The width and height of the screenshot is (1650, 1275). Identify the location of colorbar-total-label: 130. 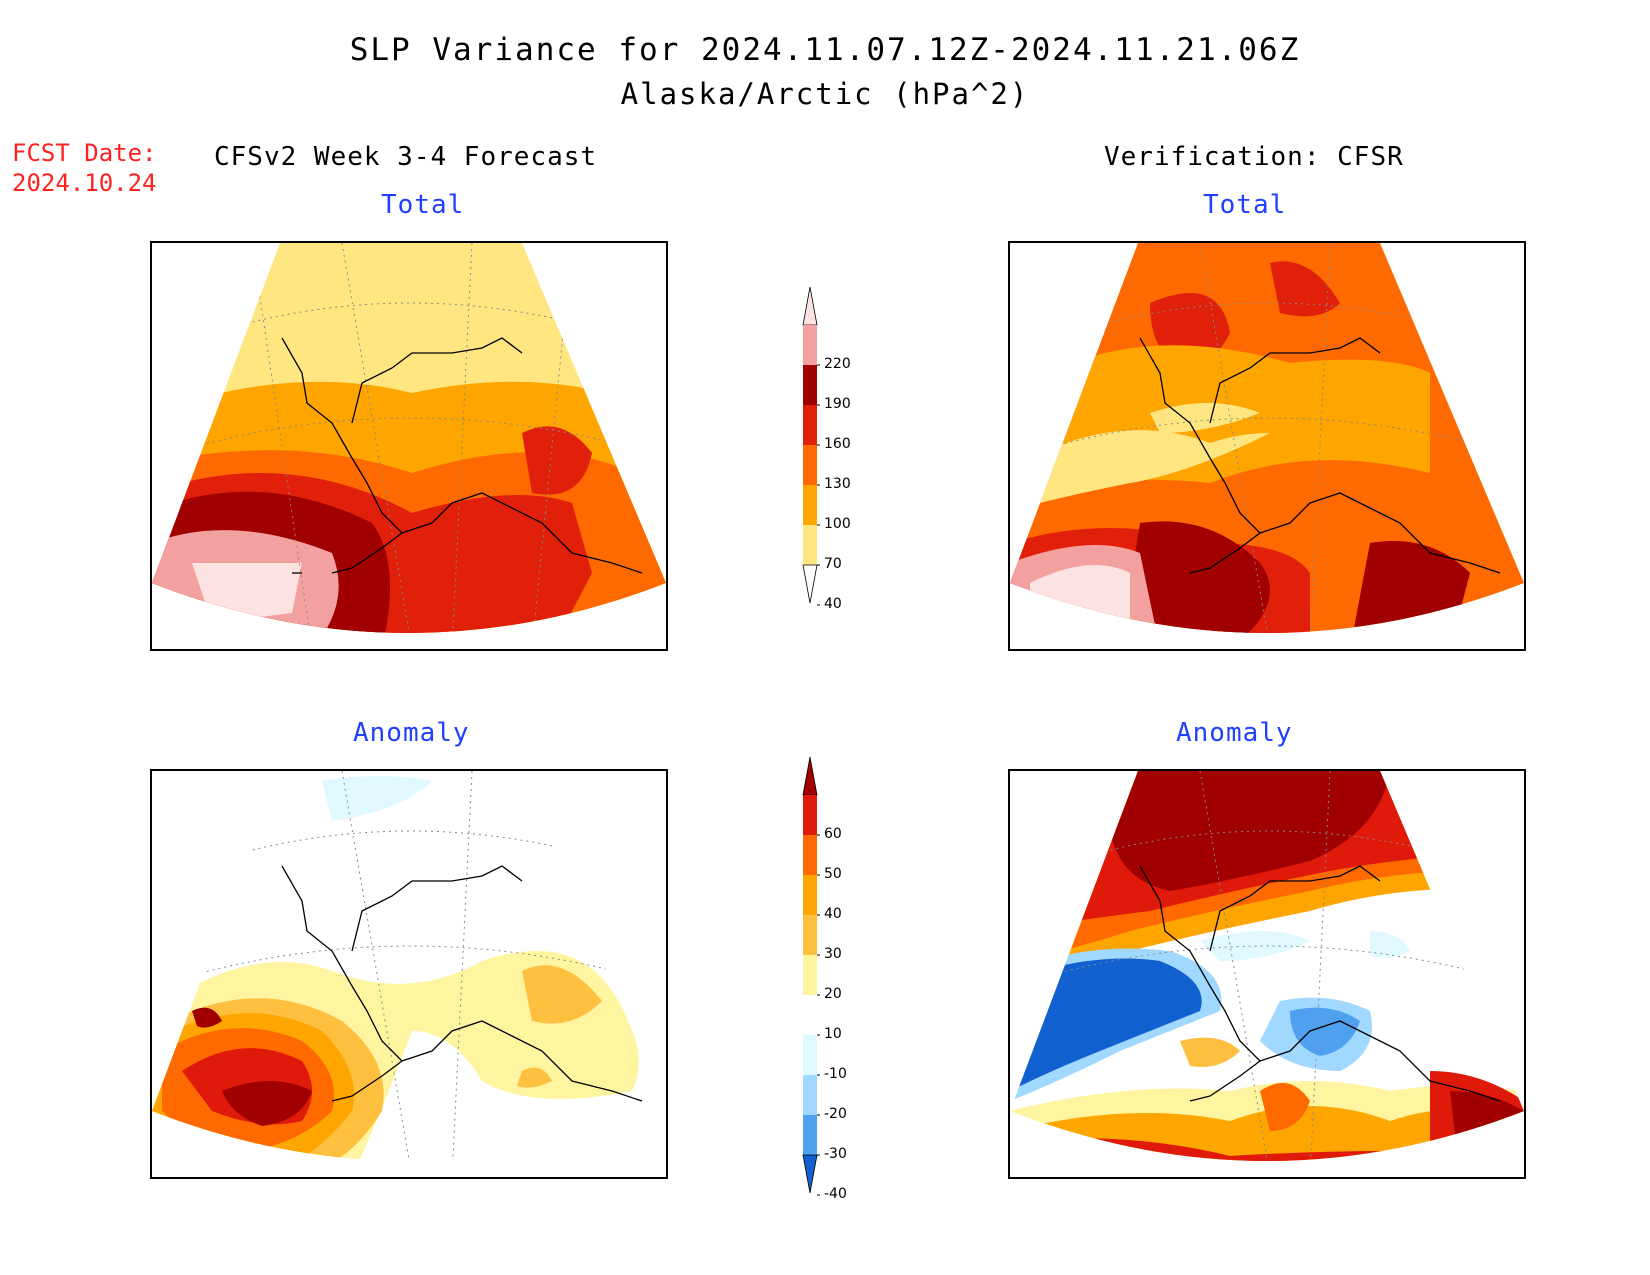
(837, 484).